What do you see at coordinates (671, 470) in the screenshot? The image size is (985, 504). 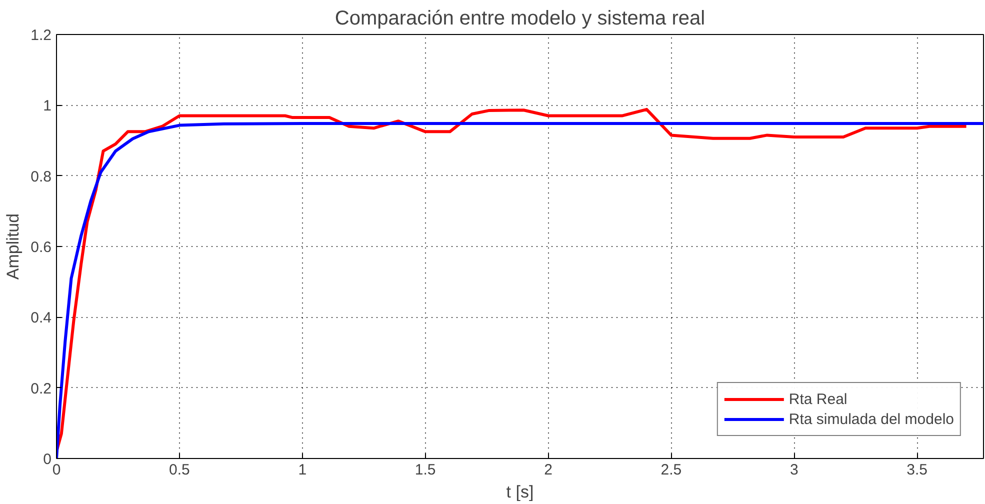 I see `x-tick-label: 2.5` at bounding box center [671, 470].